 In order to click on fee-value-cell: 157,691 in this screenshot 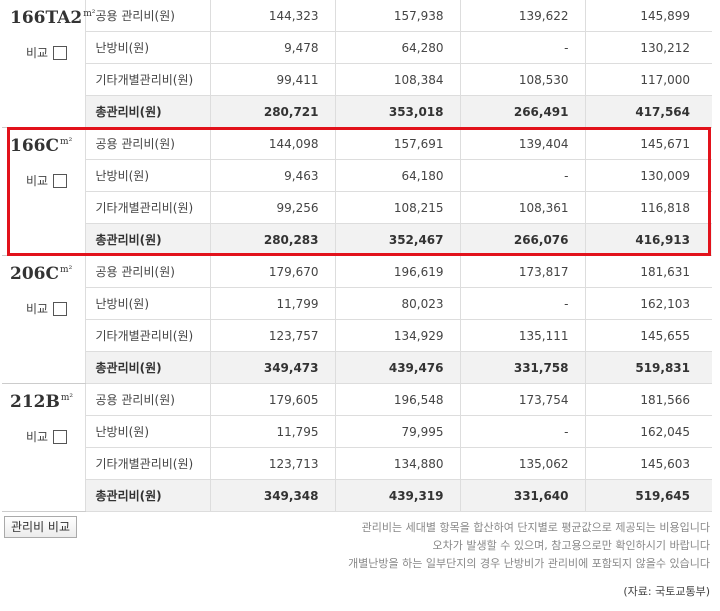, I will do `click(398, 143)`.